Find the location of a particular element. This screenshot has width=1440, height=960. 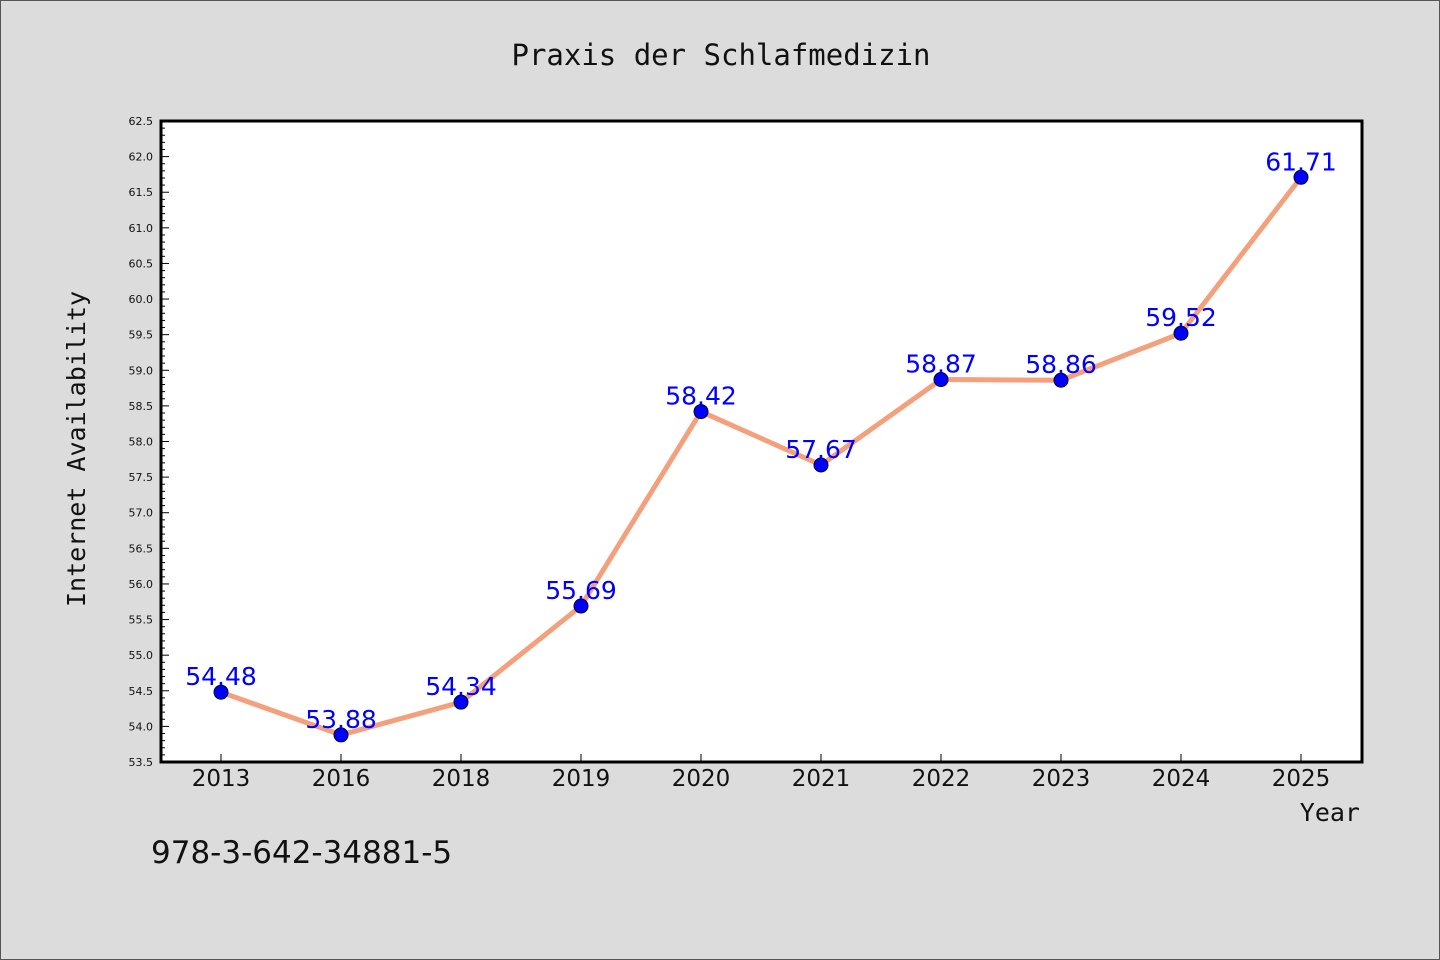

x-tick-label: 2019 is located at coordinates (581, 779).